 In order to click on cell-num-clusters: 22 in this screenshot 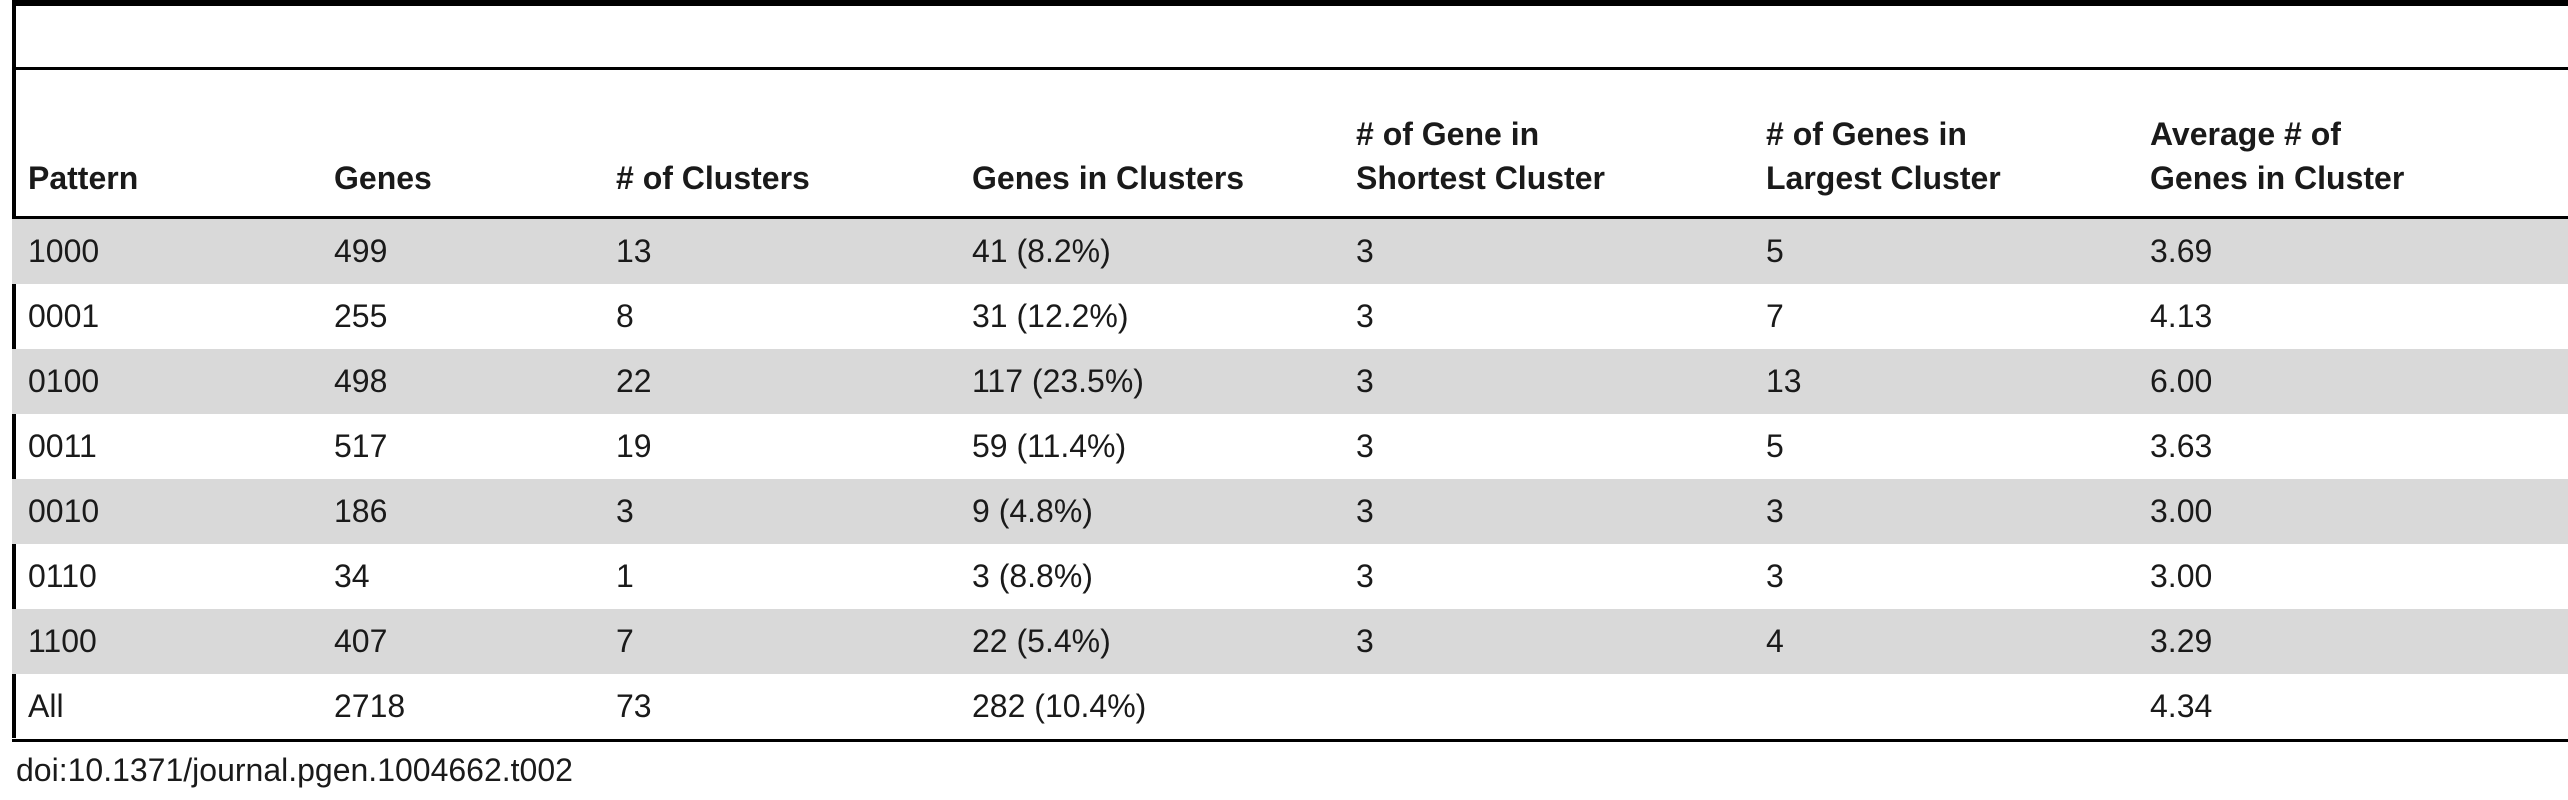, I will do `click(778, 381)`.